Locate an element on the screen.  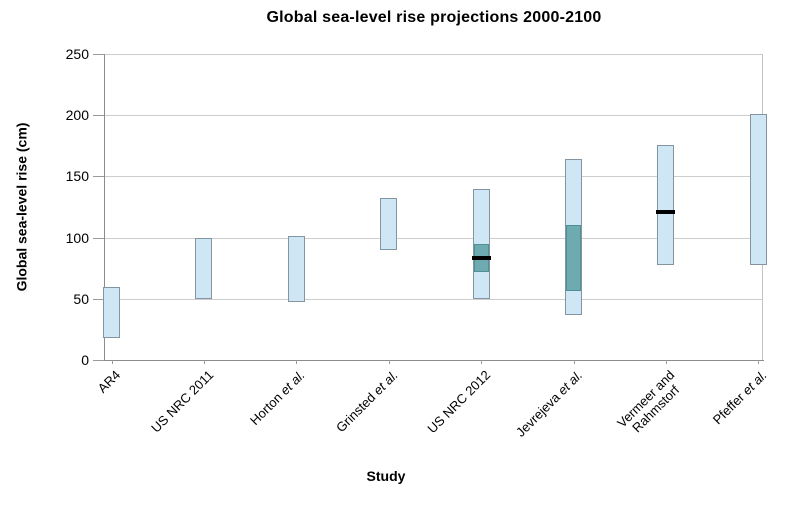
y-axis-title: Global sea-level rise (cm) is located at coordinates (21, 207).